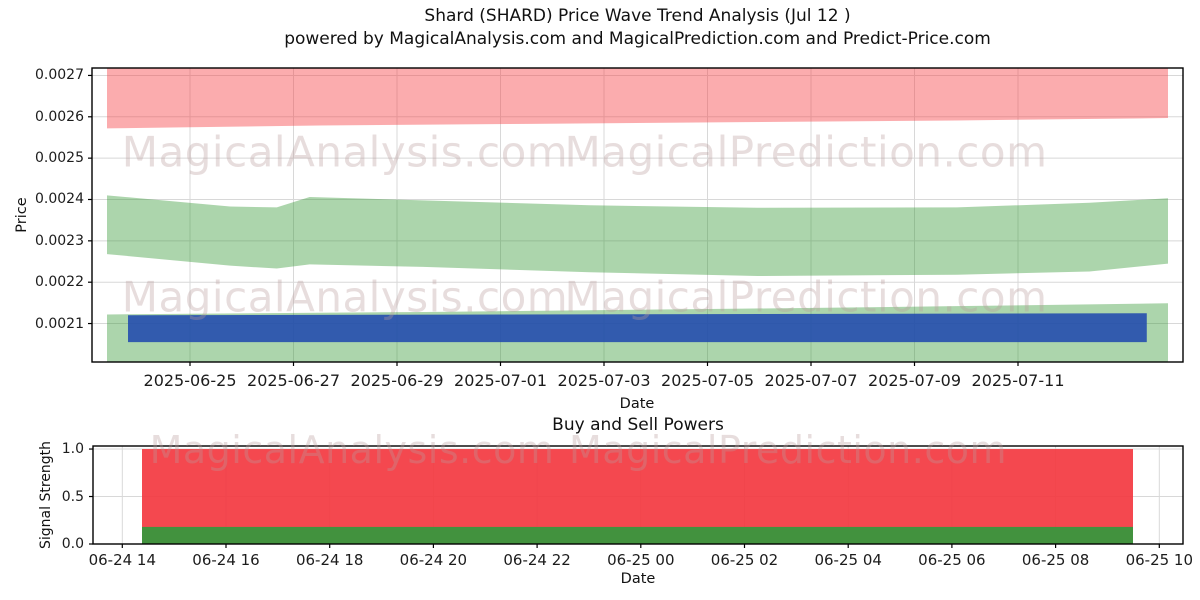 This screenshot has height=600, width=1200. I want to click on x-tick-label-bottom: 06-25 02, so click(744, 560).